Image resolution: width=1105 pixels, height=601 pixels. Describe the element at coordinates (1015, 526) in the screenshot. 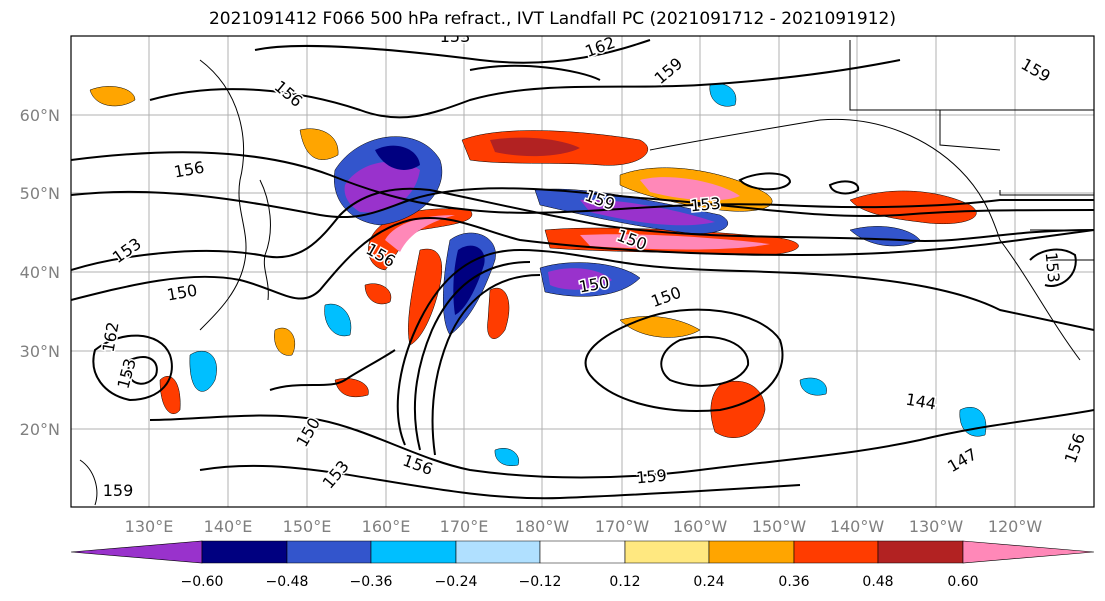

I see `lon-label: 120°W` at that location.